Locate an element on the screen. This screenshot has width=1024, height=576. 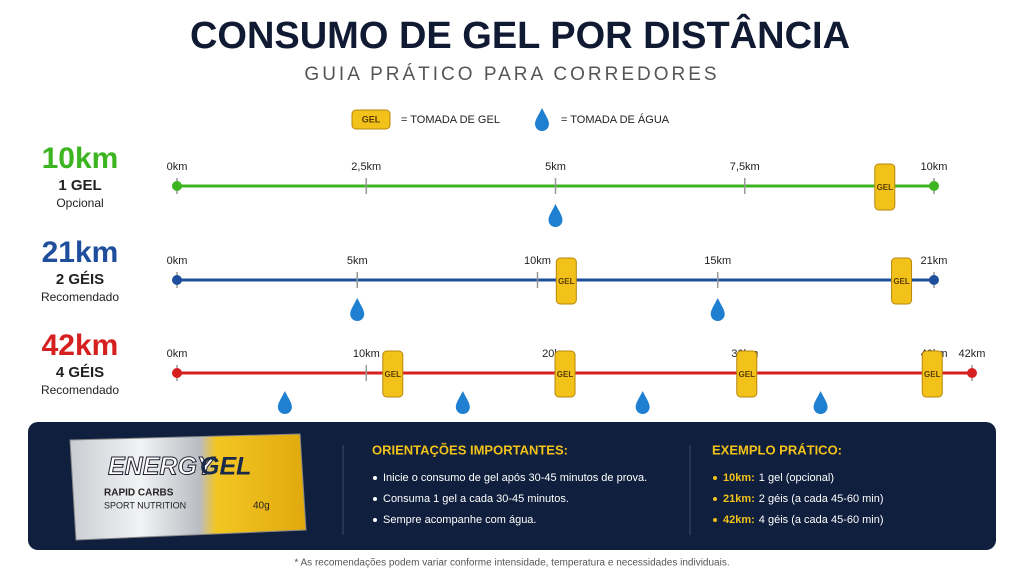
distance: 21km is located at coordinates (80, 252).